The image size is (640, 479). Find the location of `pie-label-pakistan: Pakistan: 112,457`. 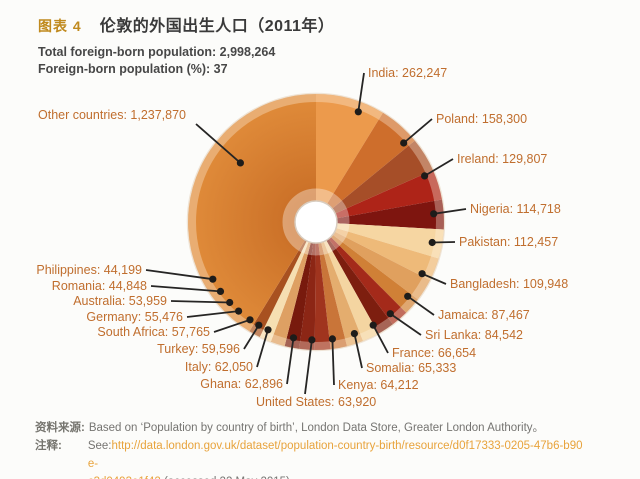

pie-label-pakistan: Pakistan: 112,457 is located at coordinates (509, 242).